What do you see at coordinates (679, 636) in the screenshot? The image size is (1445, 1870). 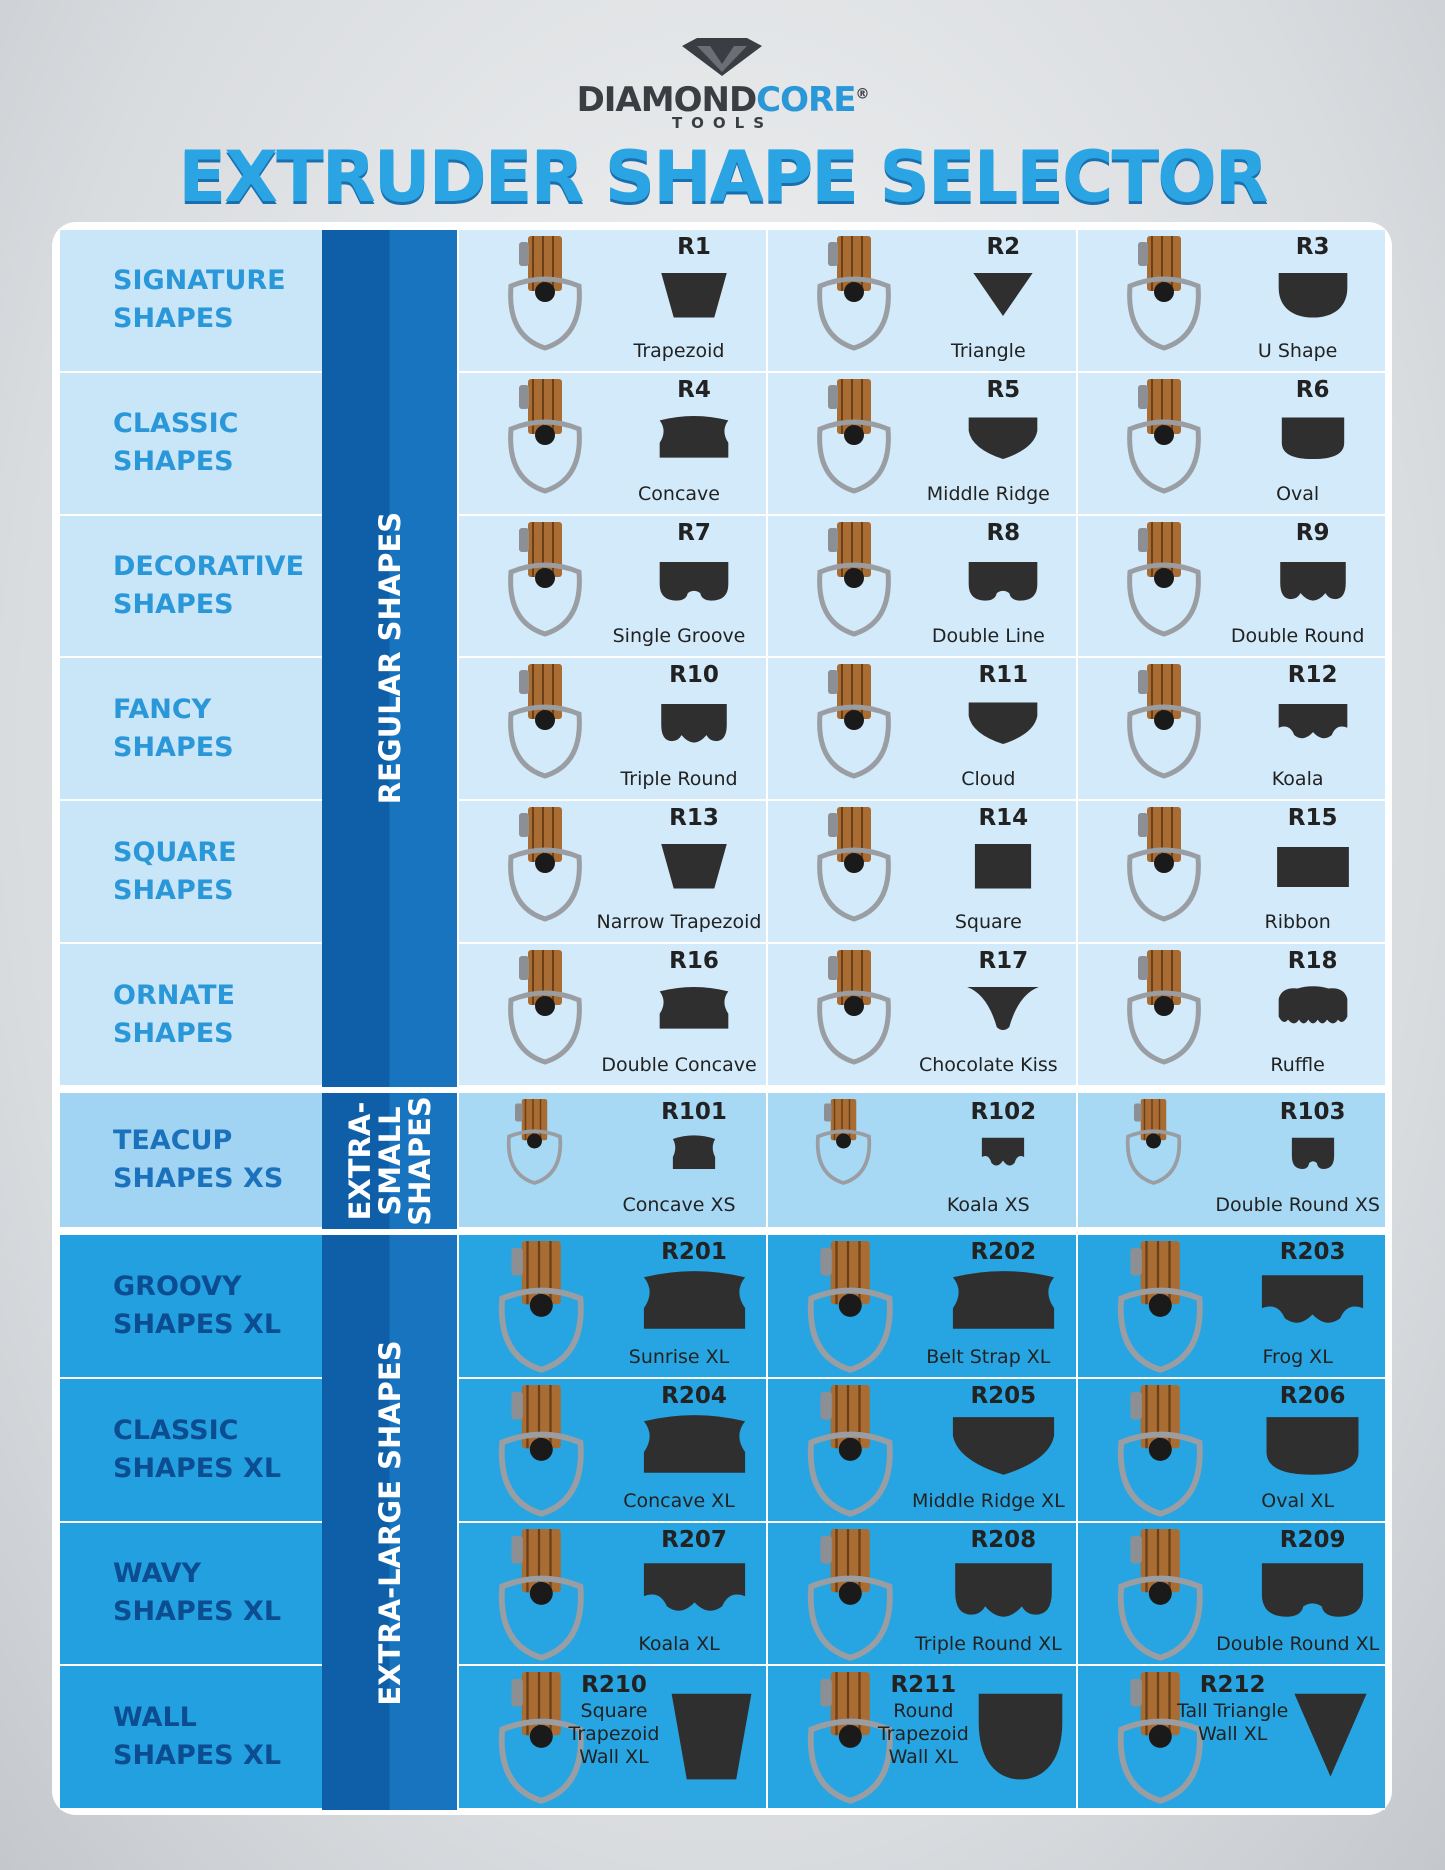 I see `shape-name: Single Groove` at bounding box center [679, 636].